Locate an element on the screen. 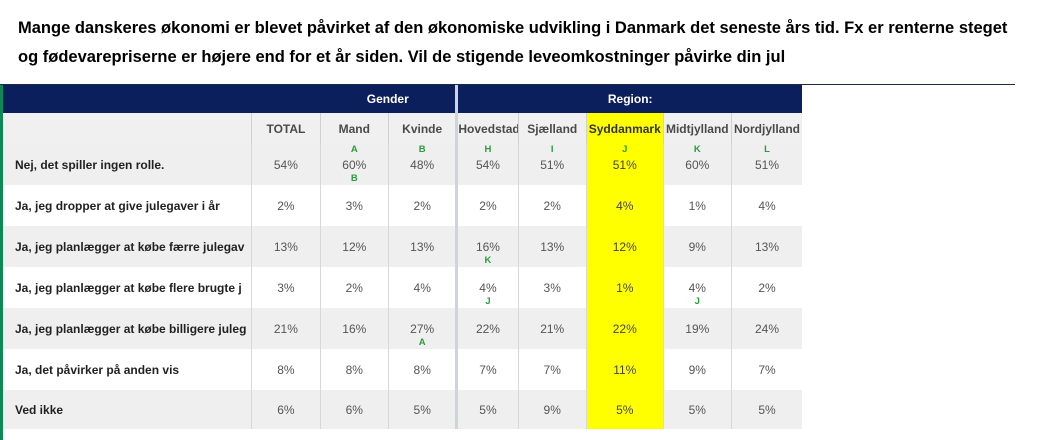 This screenshot has width=1039, height=440. percentage-value: 54% is located at coordinates (487, 164).